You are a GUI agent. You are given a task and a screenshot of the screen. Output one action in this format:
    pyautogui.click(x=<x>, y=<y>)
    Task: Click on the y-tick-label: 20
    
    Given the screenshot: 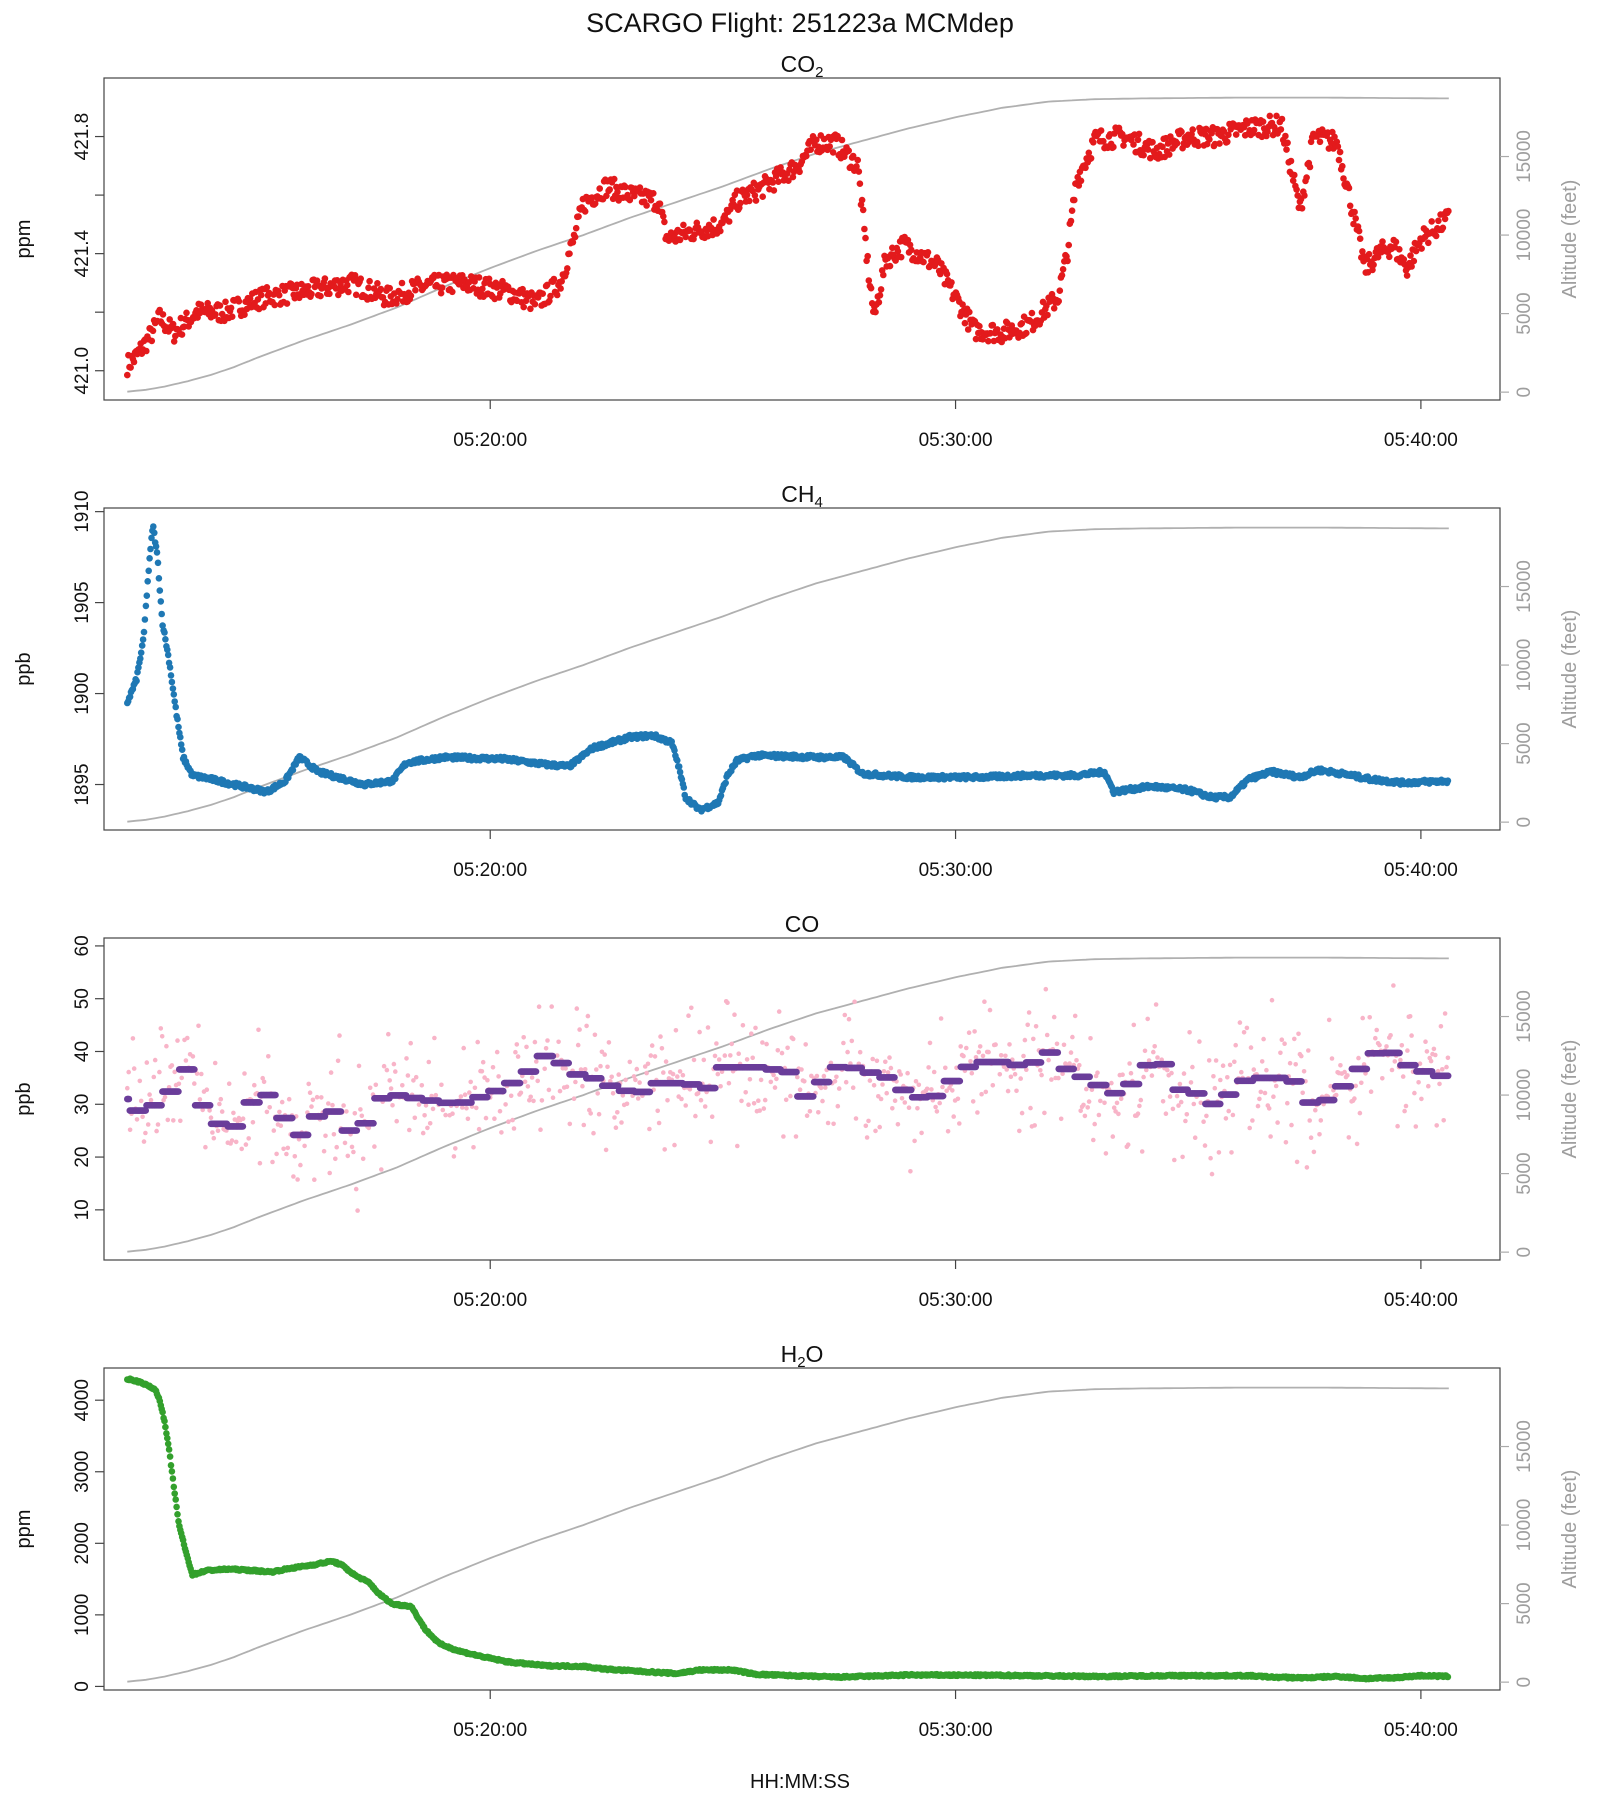 What is the action you would take?
    pyautogui.click(x=82, y=1156)
    